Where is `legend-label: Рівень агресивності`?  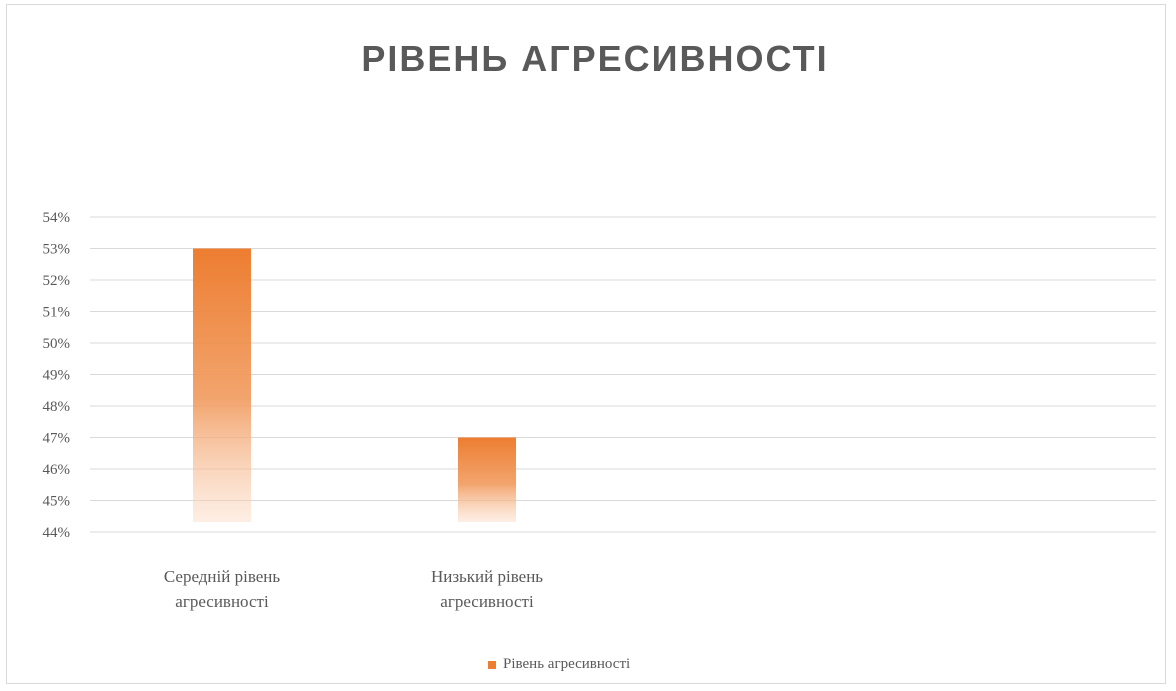
legend-label: Рівень агресивності is located at coordinates (567, 664).